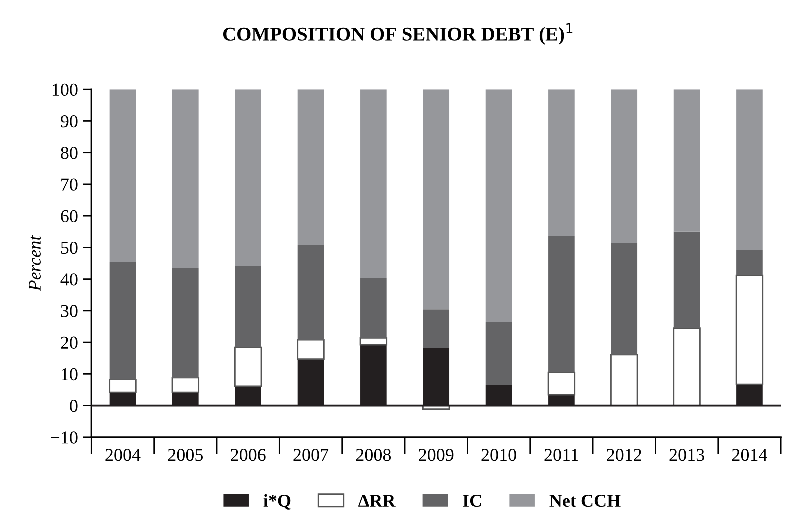 The image size is (797, 527). Describe the element at coordinates (585, 501) in the screenshot. I see `legend-label: Net CCH` at that location.